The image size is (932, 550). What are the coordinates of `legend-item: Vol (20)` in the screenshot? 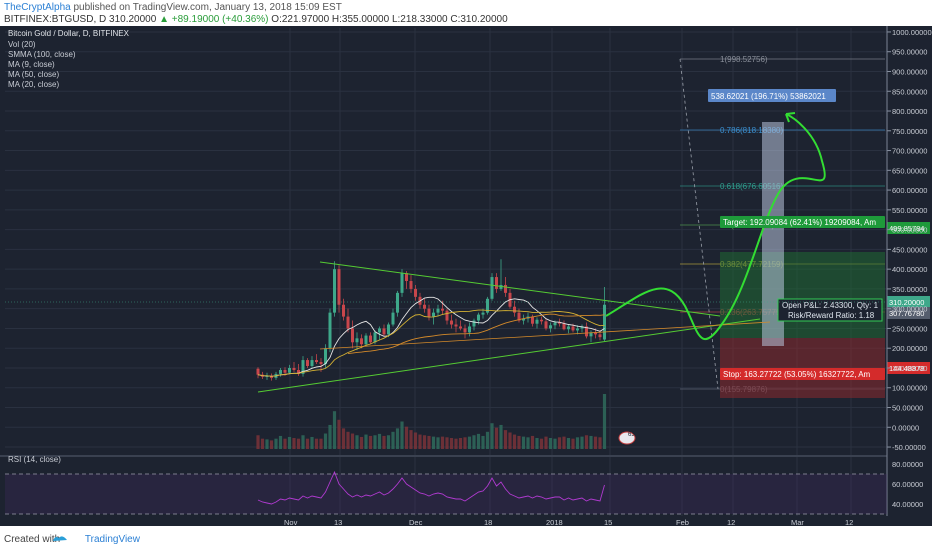 It's located at (22, 44).